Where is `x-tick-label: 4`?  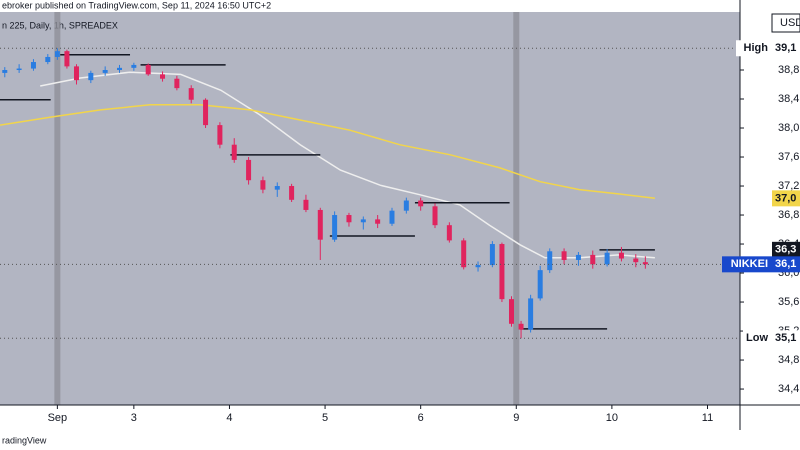
x-tick-label: 4 is located at coordinates (229, 418).